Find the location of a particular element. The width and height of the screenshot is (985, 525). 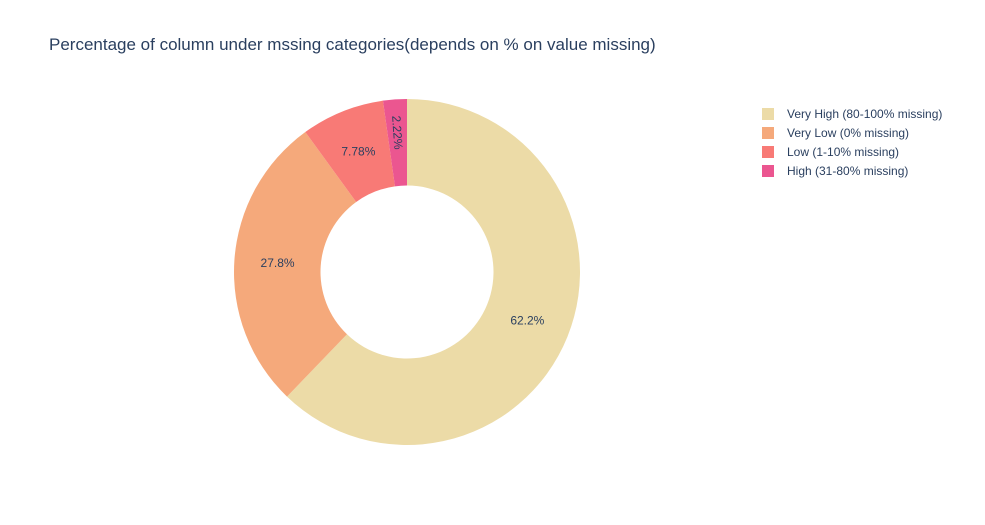

slice-high-31-80-missing is located at coordinates (394, 143).